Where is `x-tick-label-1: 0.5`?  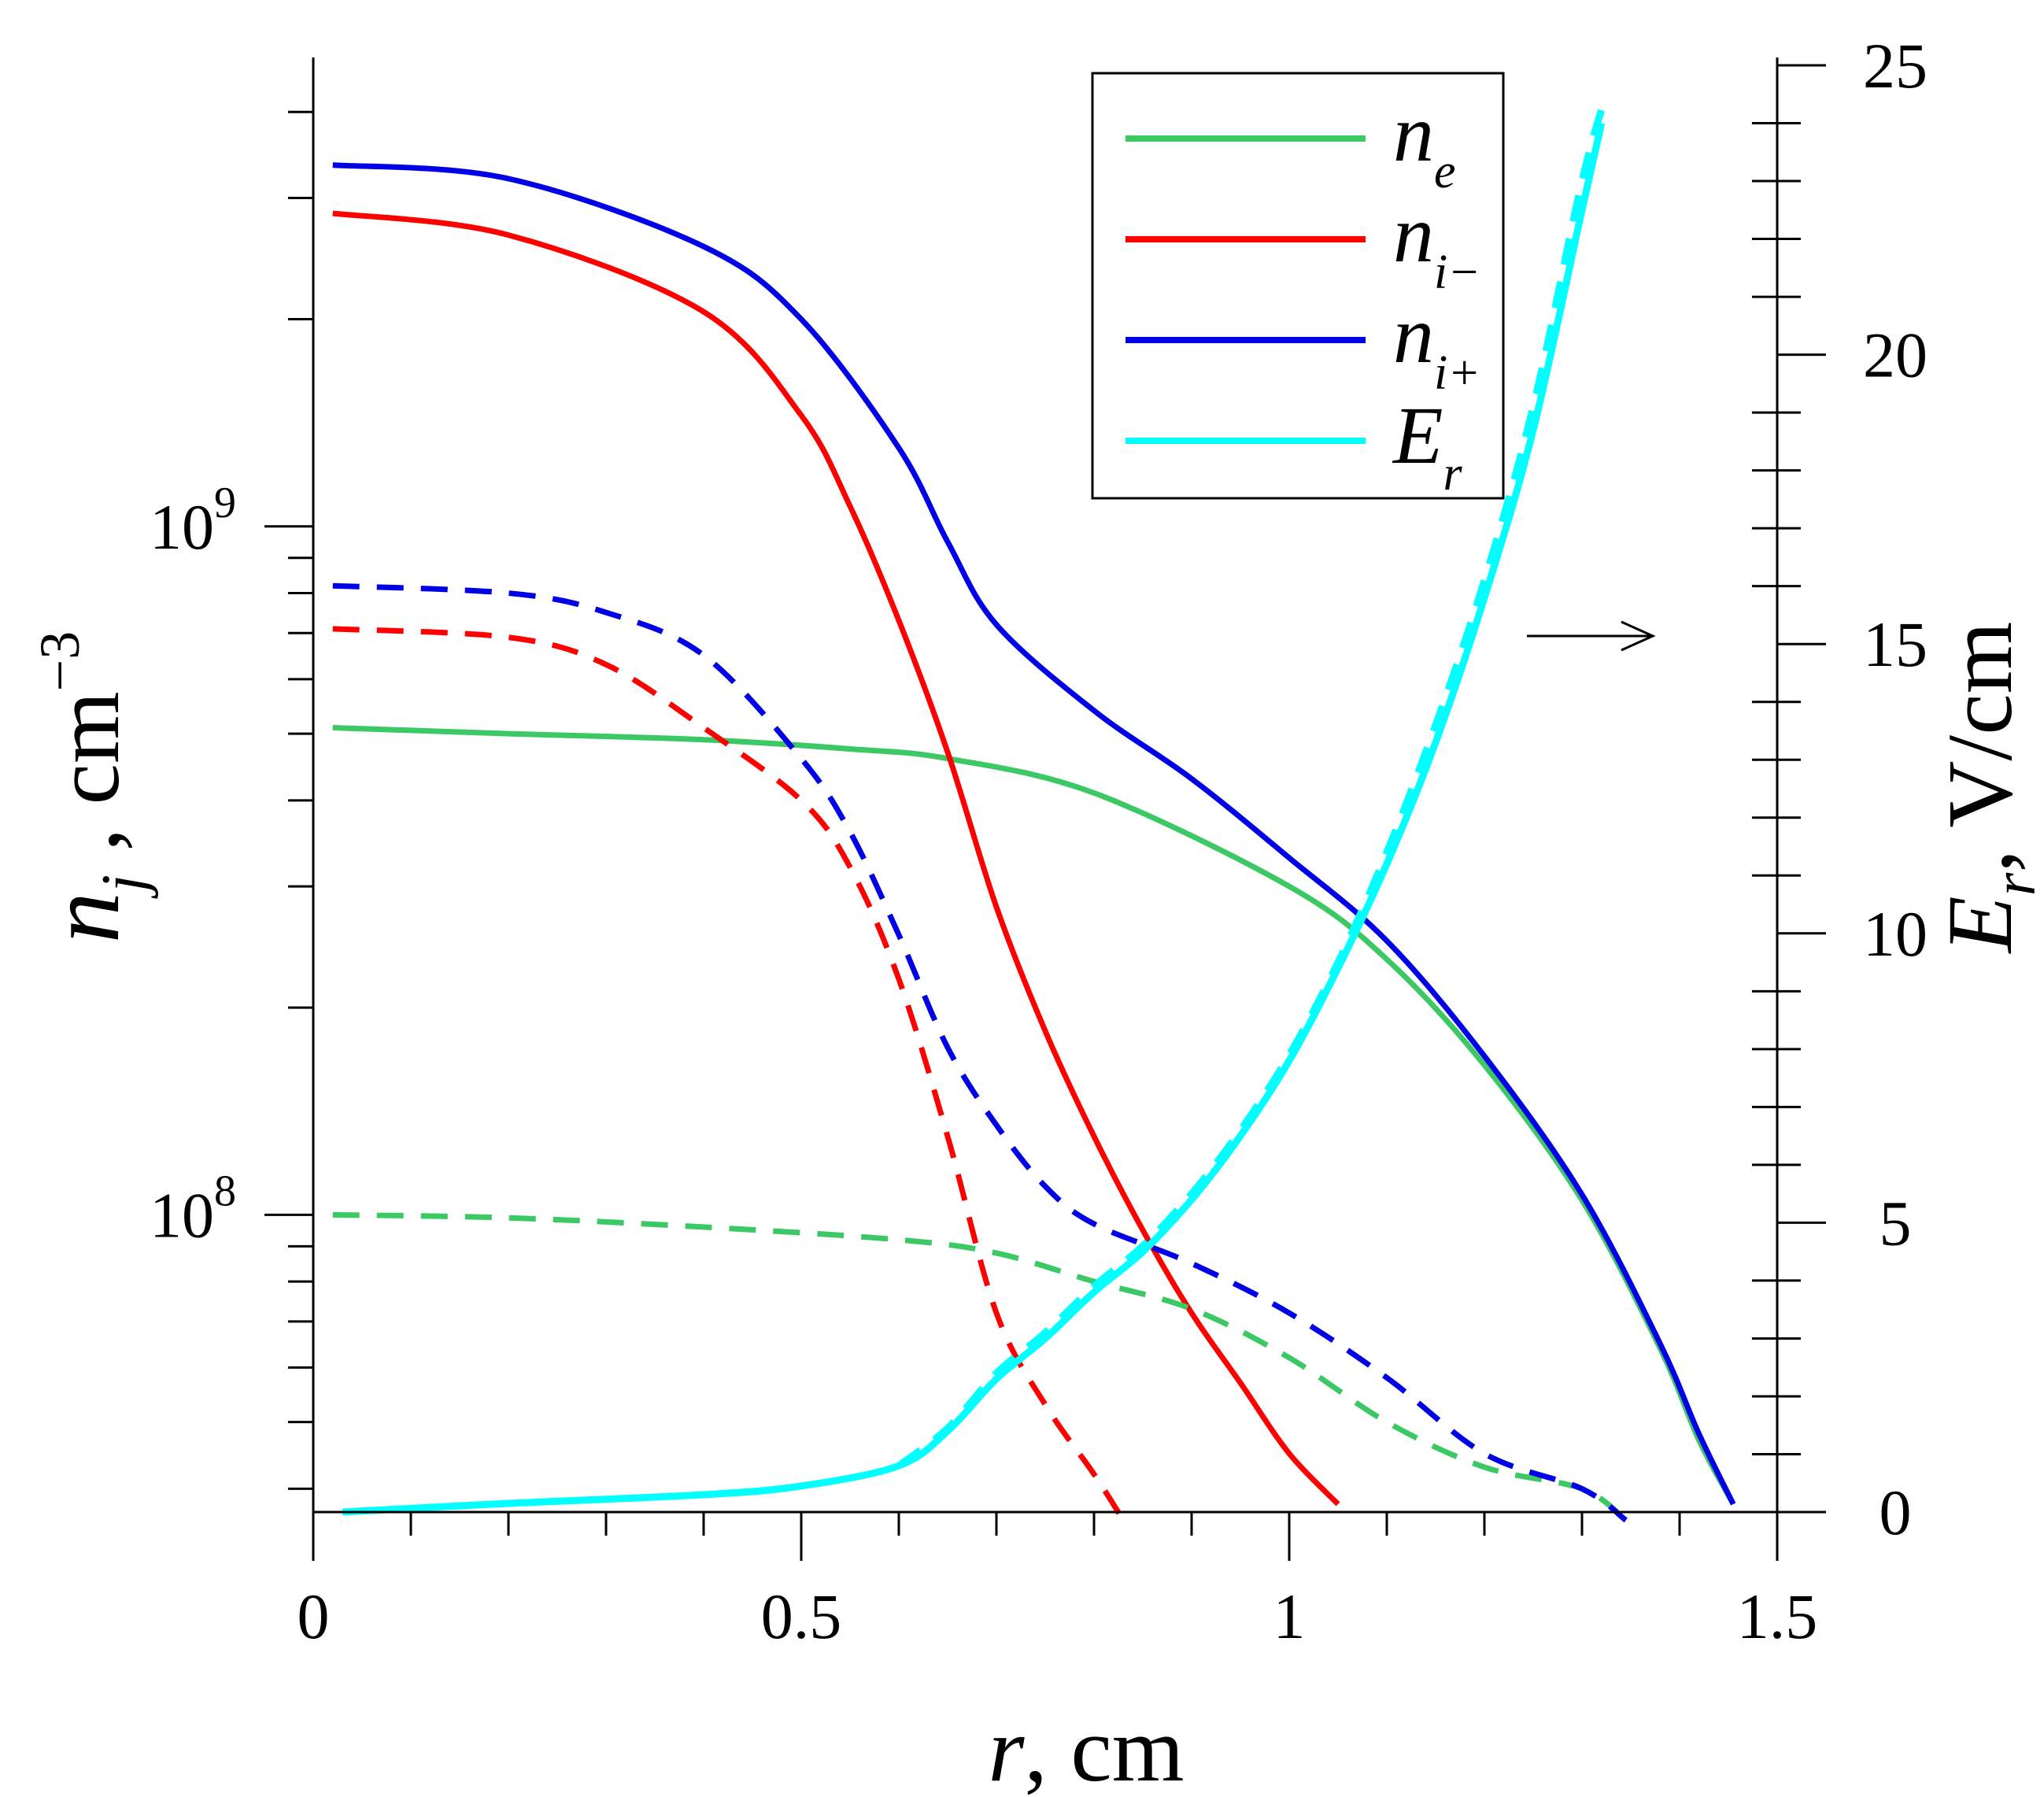 x-tick-label-1: 0.5 is located at coordinates (801, 1616).